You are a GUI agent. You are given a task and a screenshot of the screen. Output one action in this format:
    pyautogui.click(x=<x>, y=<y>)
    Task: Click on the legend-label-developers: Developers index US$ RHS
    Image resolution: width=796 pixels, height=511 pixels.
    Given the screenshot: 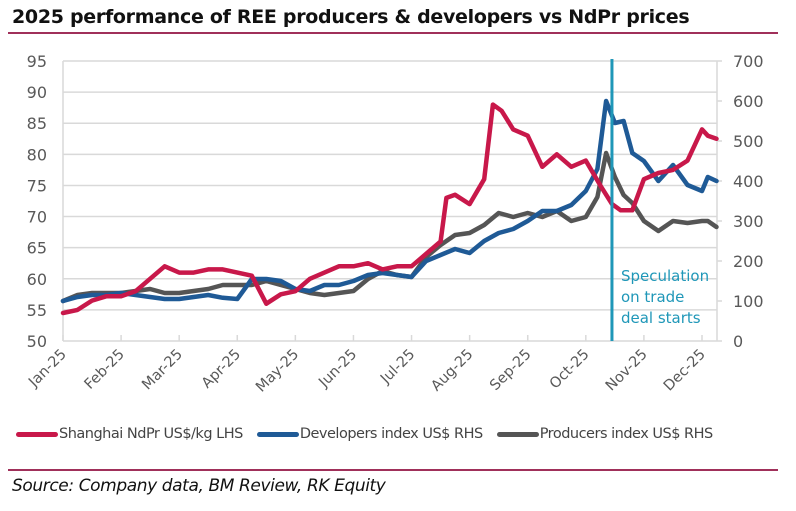 What is the action you would take?
    pyautogui.click(x=391, y=434)
    